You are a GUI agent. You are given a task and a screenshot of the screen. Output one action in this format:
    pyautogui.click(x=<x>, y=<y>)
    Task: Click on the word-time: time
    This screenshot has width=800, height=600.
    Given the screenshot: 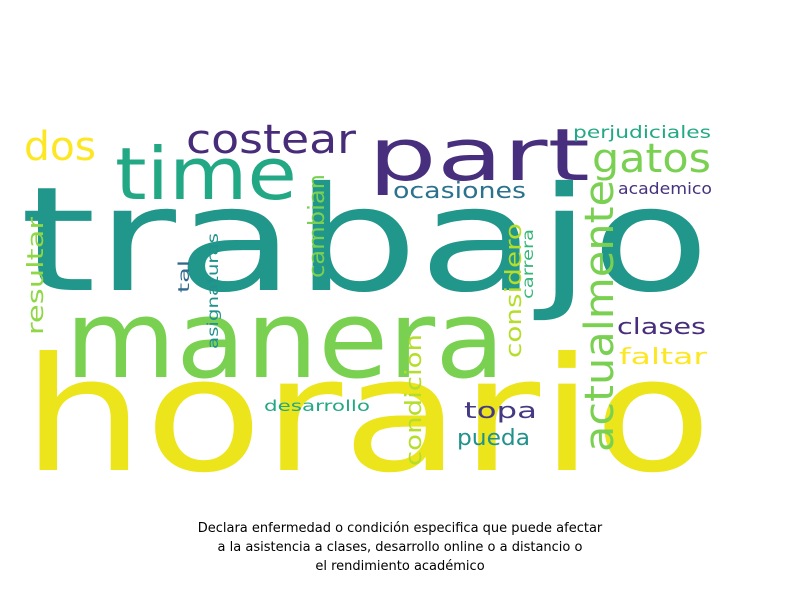 What is the action you would take?
    pyautogui.click(x=206, y=174)
    